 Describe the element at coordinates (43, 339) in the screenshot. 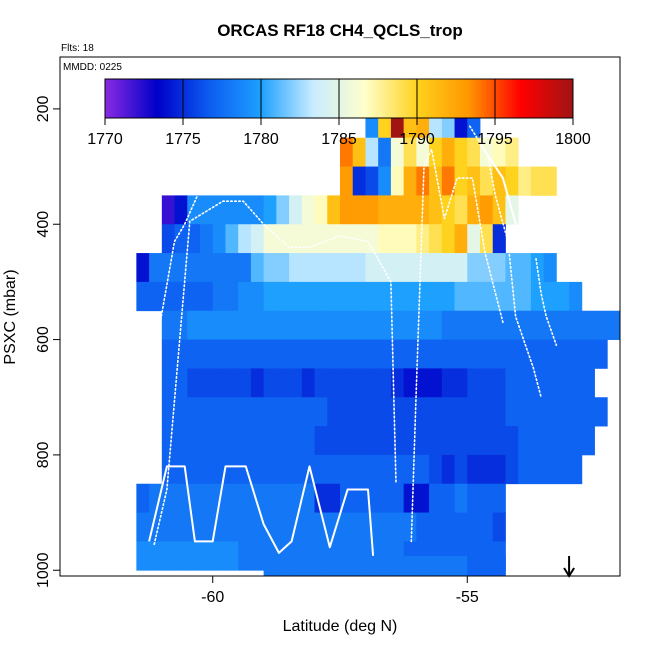

I see `y-tick-label: 600` at that location.